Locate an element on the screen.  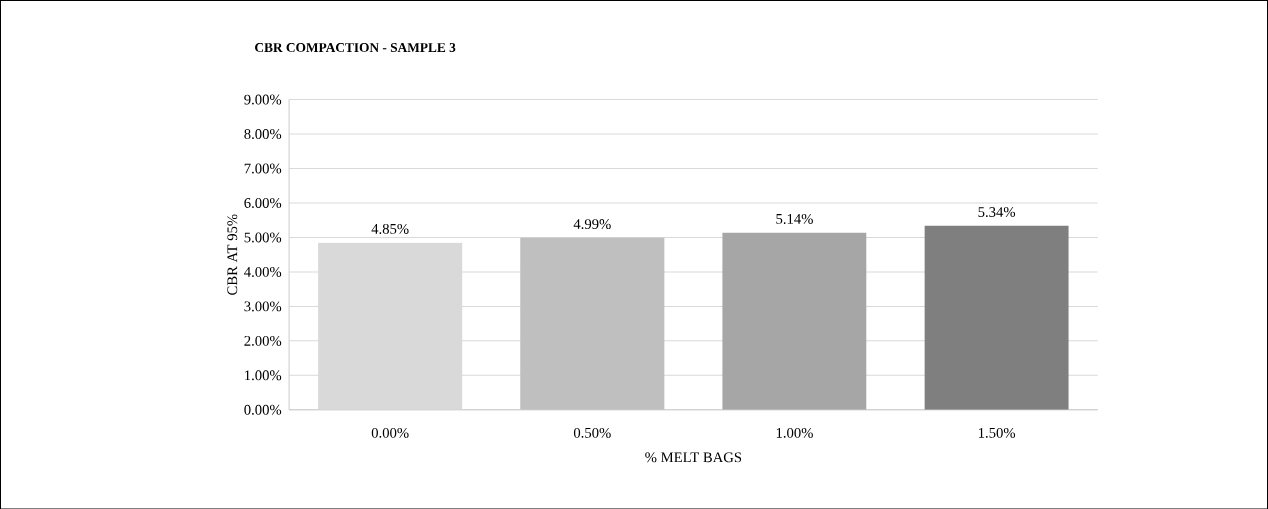
data-label: 4.99% is located at coordinates (592, 223).